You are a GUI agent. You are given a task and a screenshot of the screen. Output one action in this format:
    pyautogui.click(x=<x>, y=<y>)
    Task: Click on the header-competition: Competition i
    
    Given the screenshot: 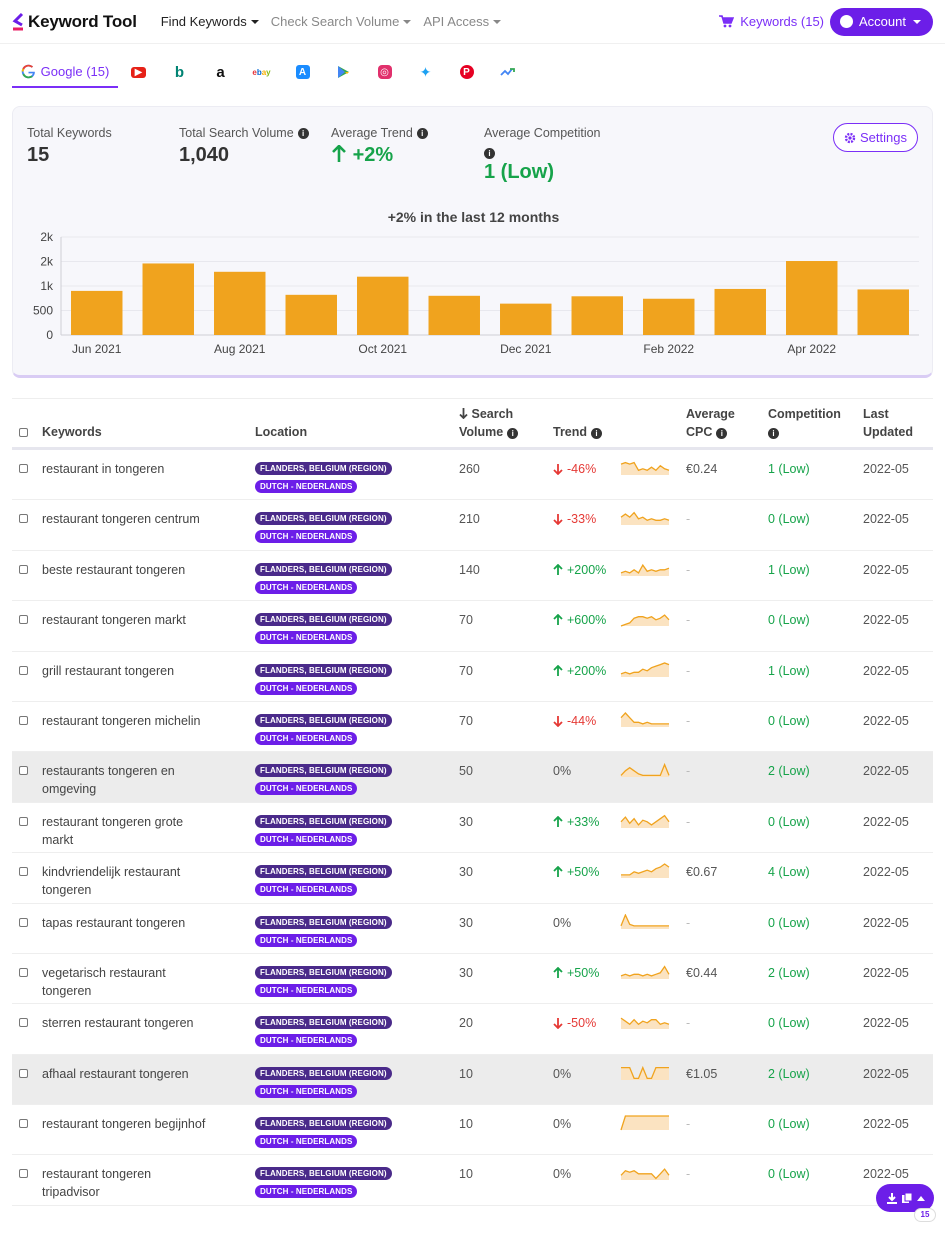 What is the action you would take?
    pyautogui.click(x=804, y=423)
    